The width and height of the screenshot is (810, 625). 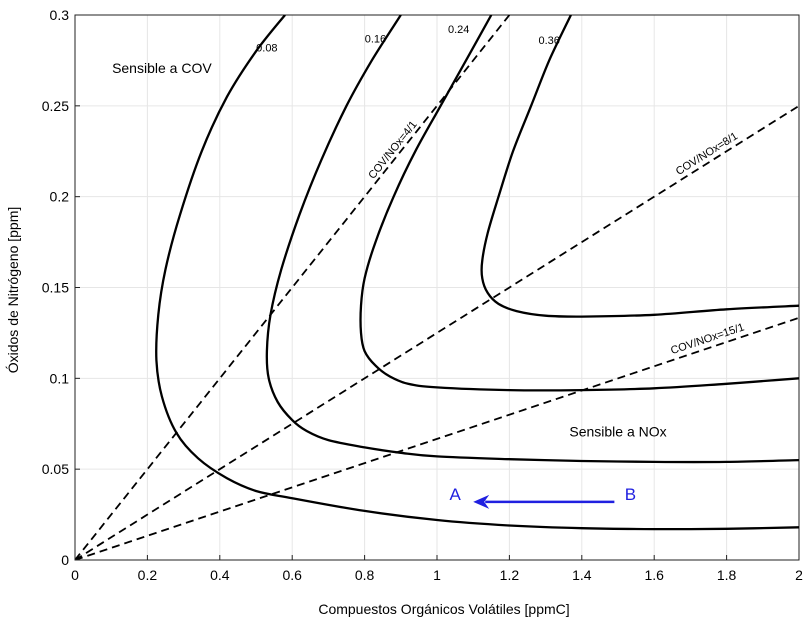 What do you see at coordinates (148, 575) in the screenshot?
I see `x-tick-label: 0.2` at bounding box center [148, 575].